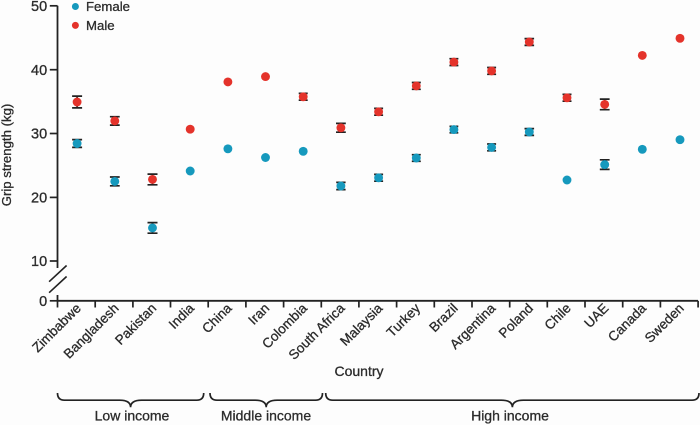  Describe the element at coordinates (358, 371) in the screenshot. I see `svg-text: Country` at that location.